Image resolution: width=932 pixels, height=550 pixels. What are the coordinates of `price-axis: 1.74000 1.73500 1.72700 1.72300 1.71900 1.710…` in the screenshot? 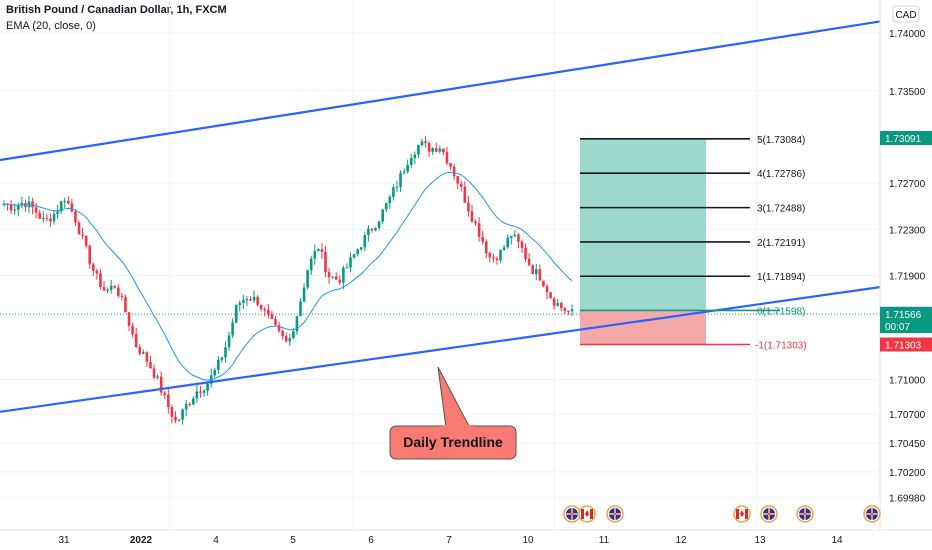 It's located at (905, 265).